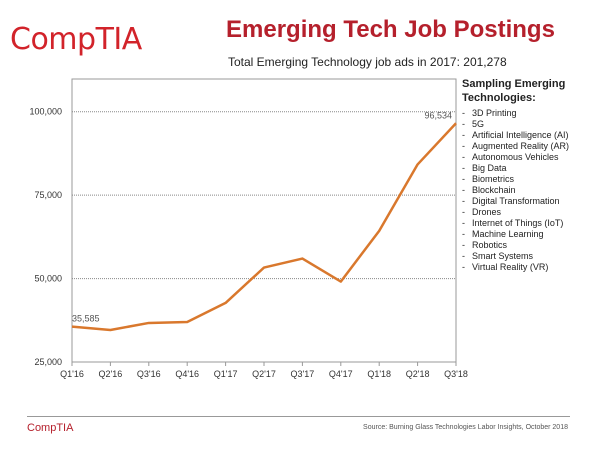 Image resolution: width=600 pixels, height=450 pixels. Describe the element at coordinates (50, 428) in the screenshot. I see `footer-logo: CompTIA` at that location.